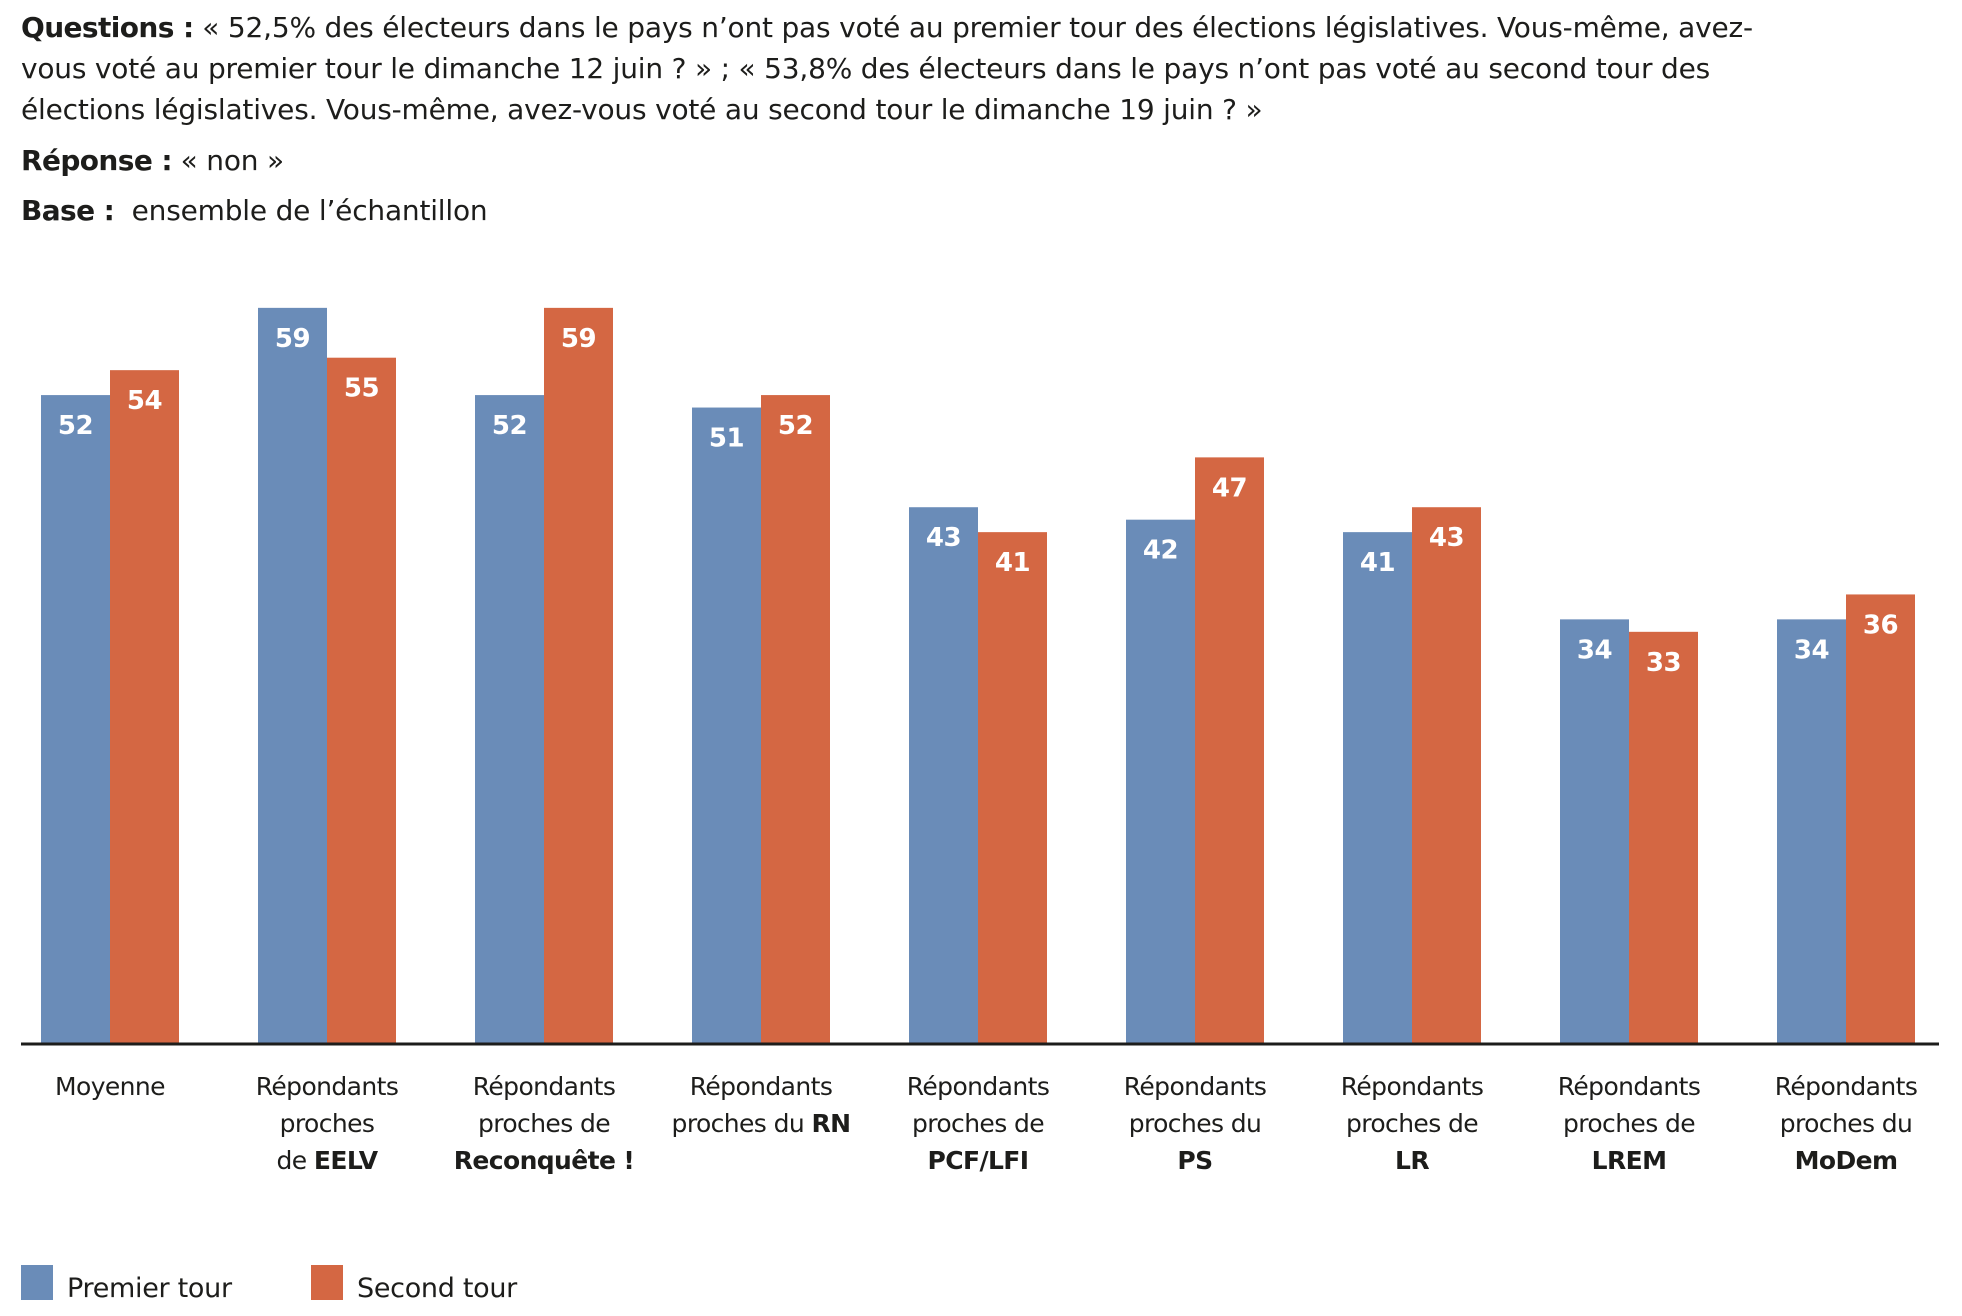  I want to click on bar-second-tour-repondants-proches-de-reconquete, so click(578, 675).